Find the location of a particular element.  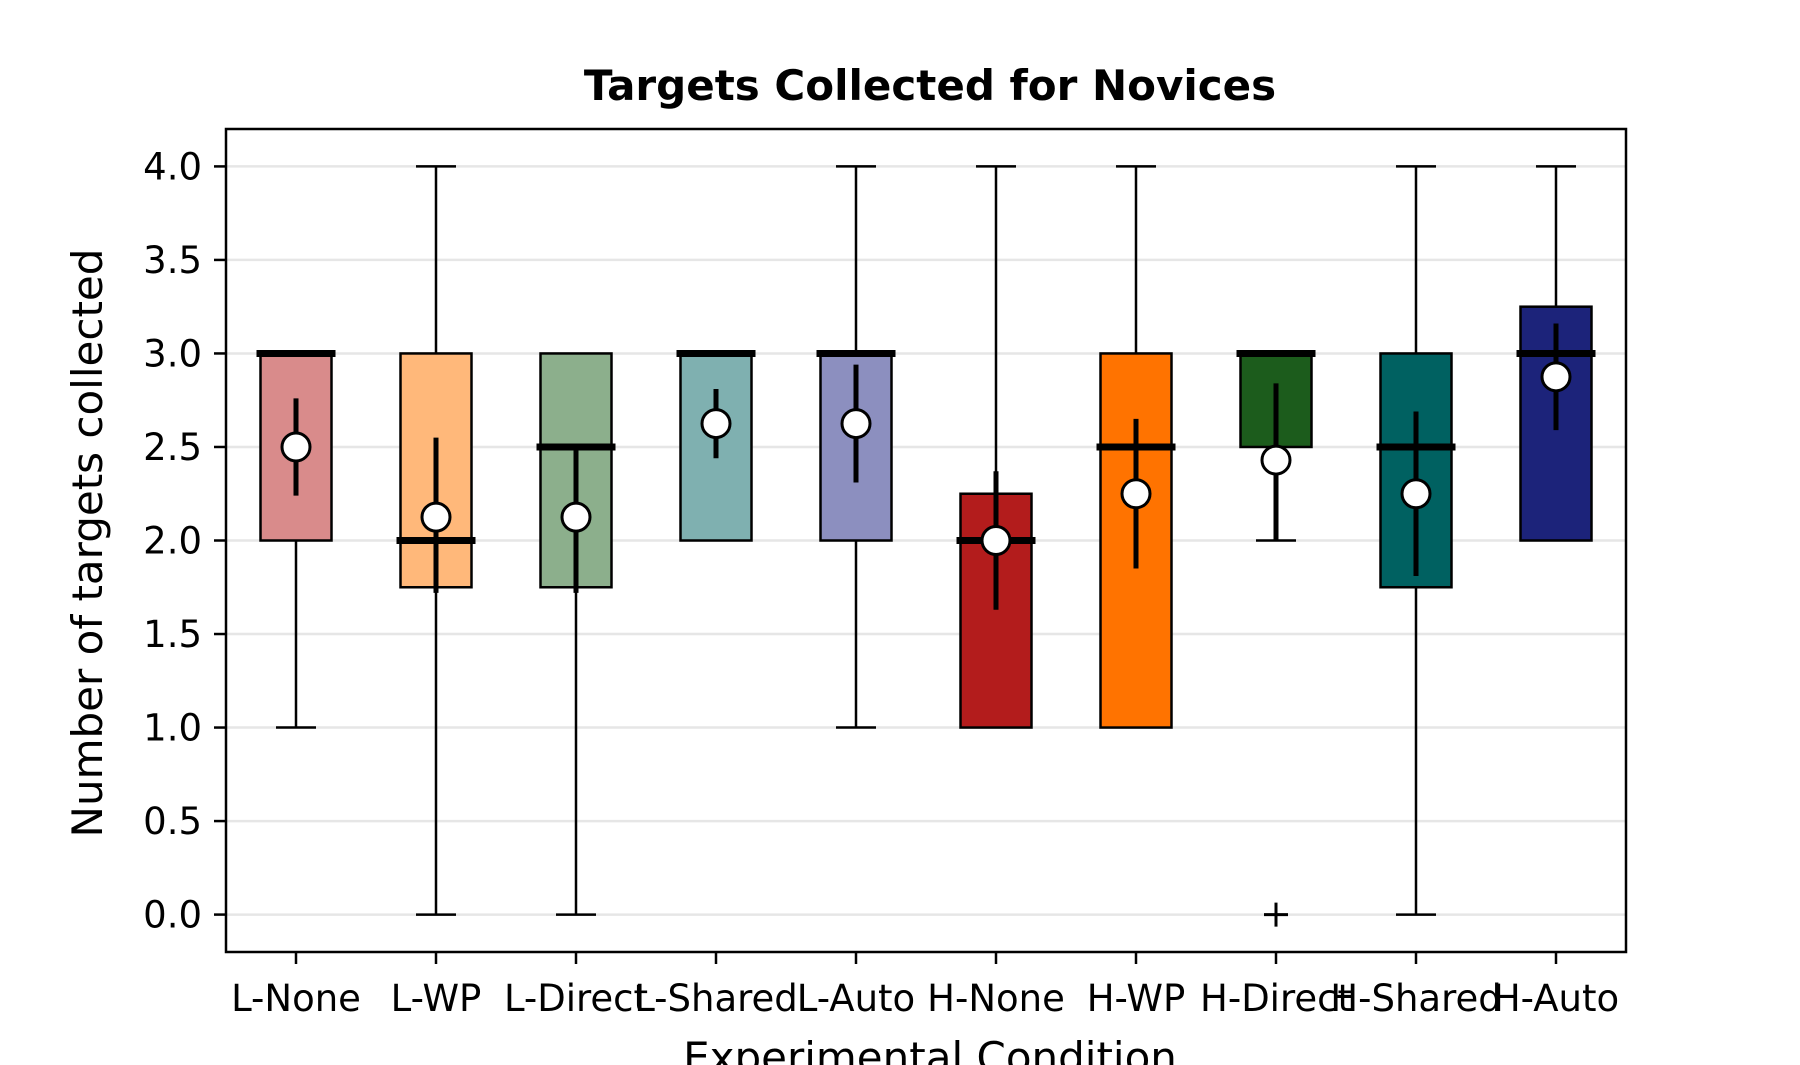

y-tick-label: 2.0 is located at coordinates (172, 541).